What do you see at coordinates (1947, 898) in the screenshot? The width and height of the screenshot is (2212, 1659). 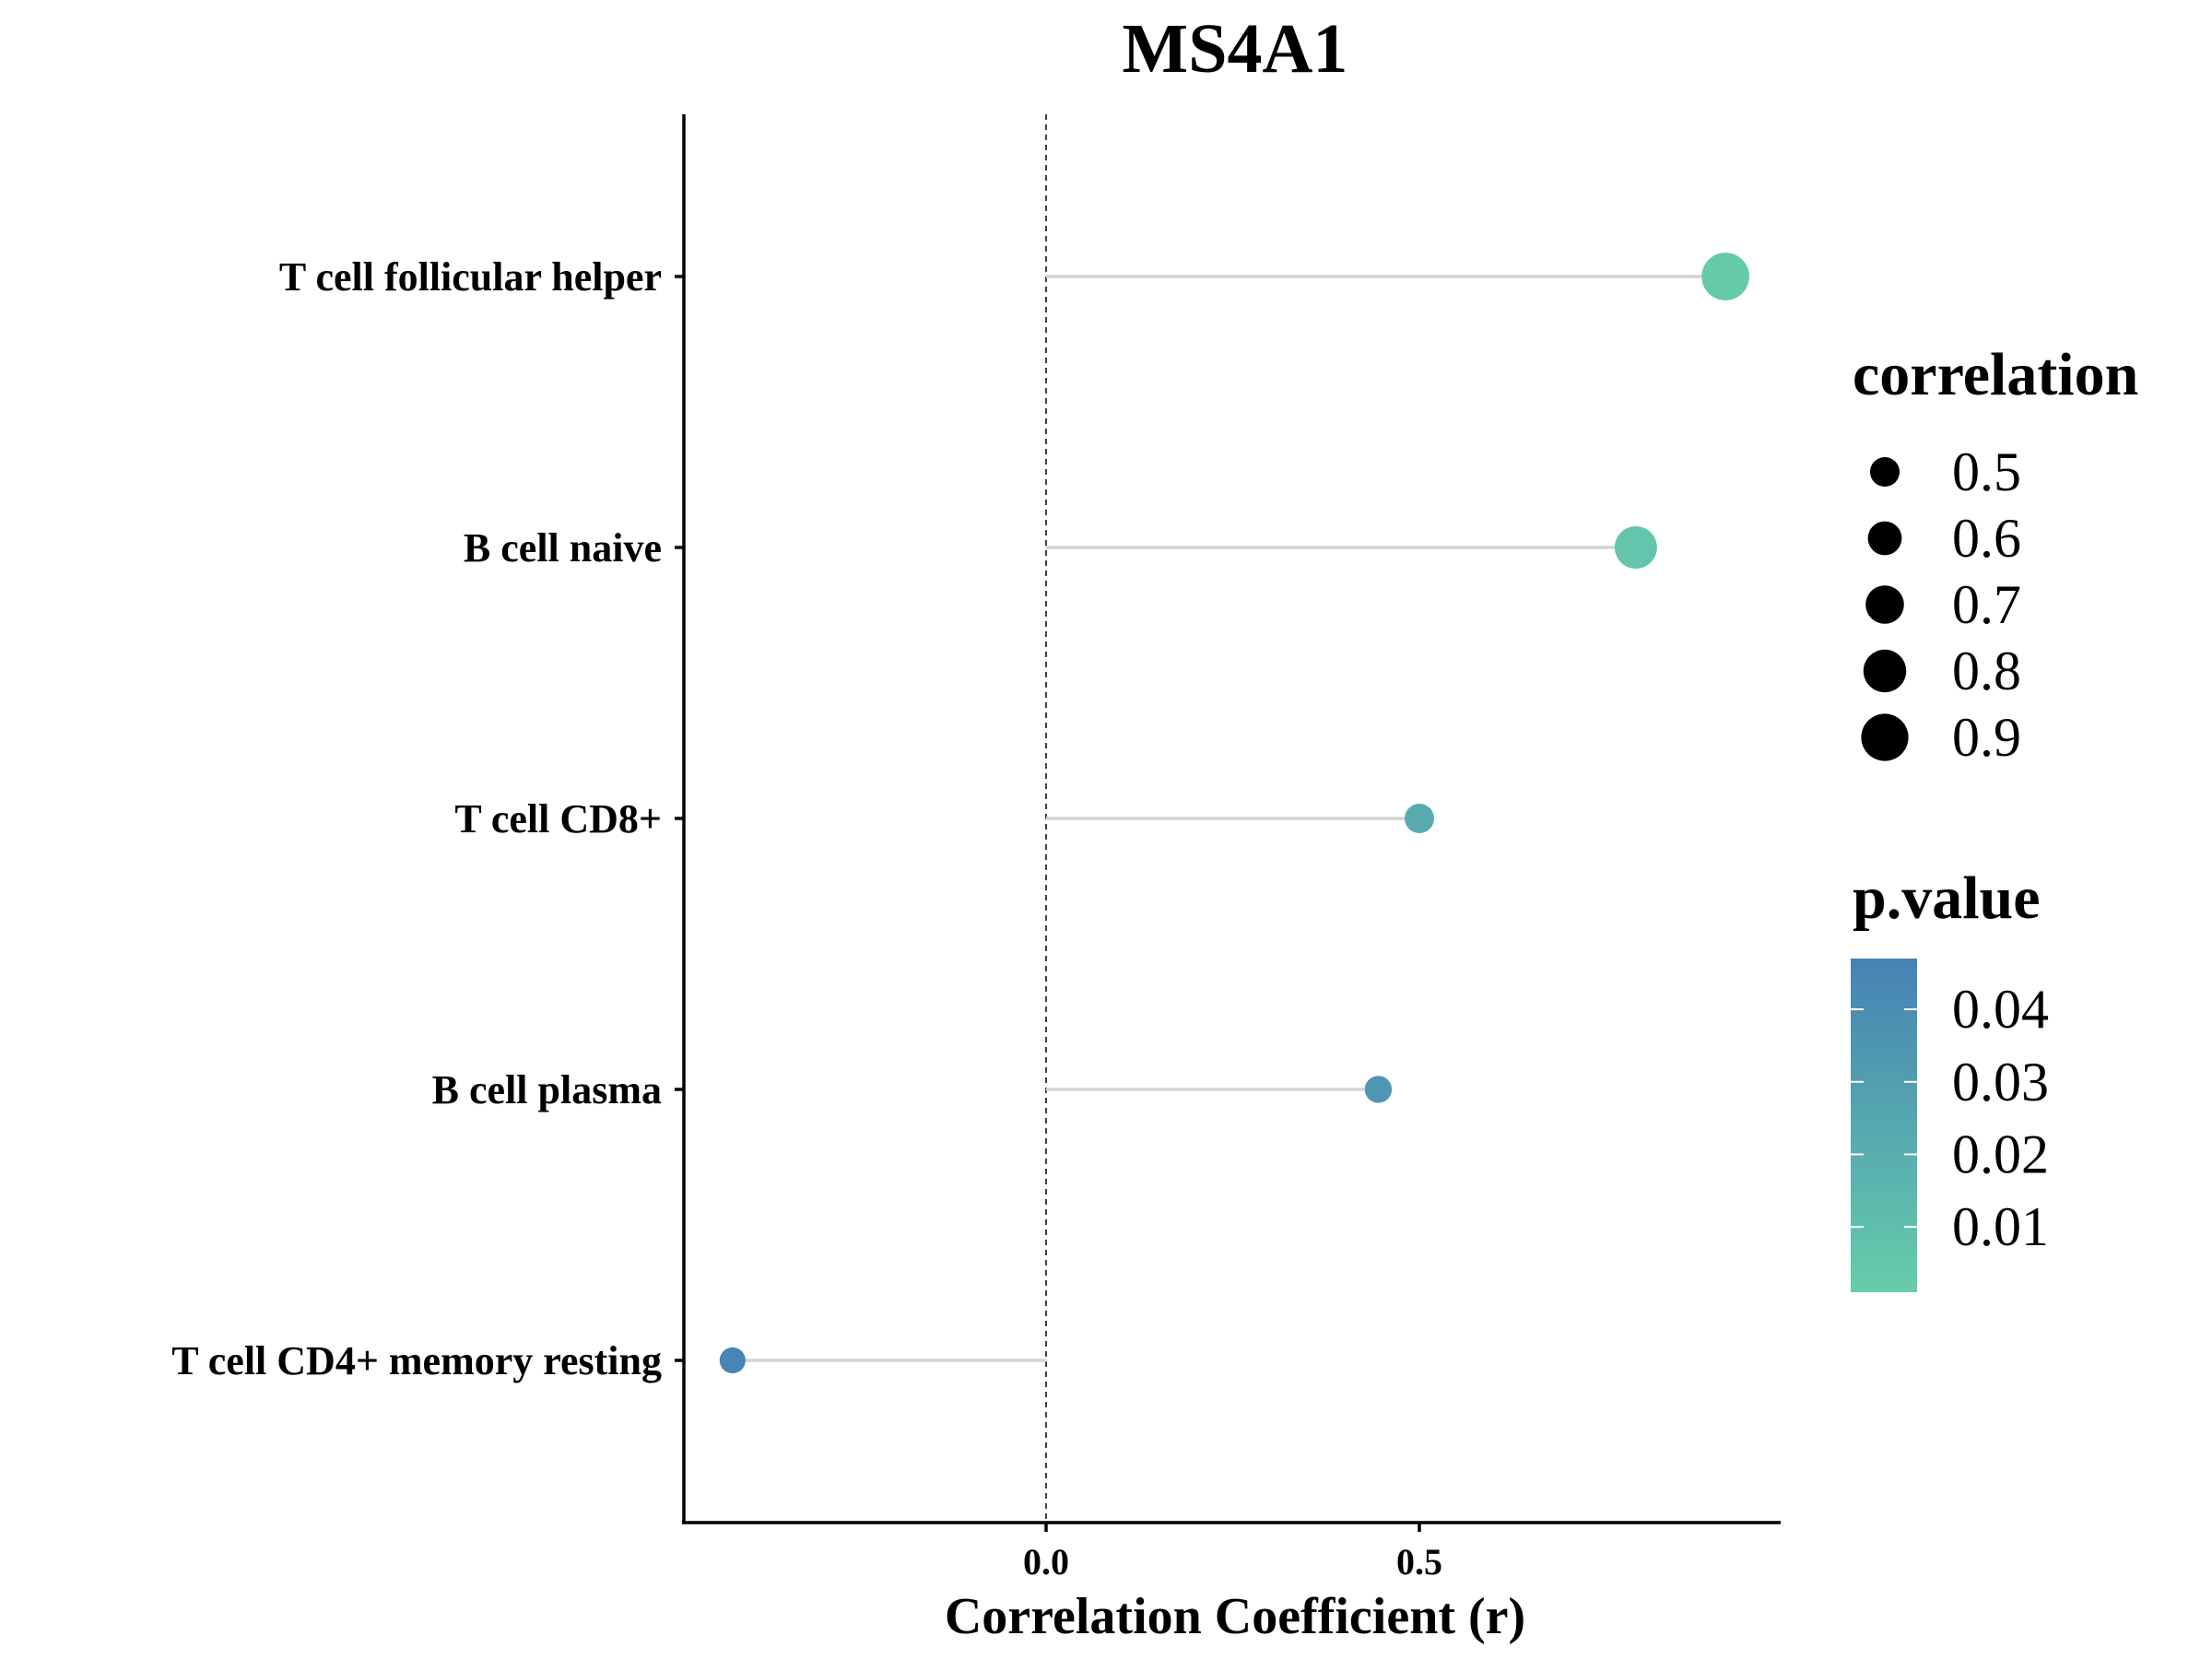 I see `color-legend-title: p.value` at bounding box center [1947, 898].